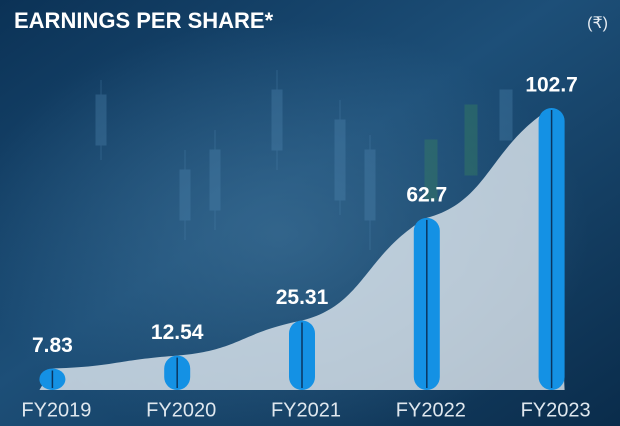 This screenshot has width=620, height=426. I want to click on value-label: 25.31, so click(302, 297).